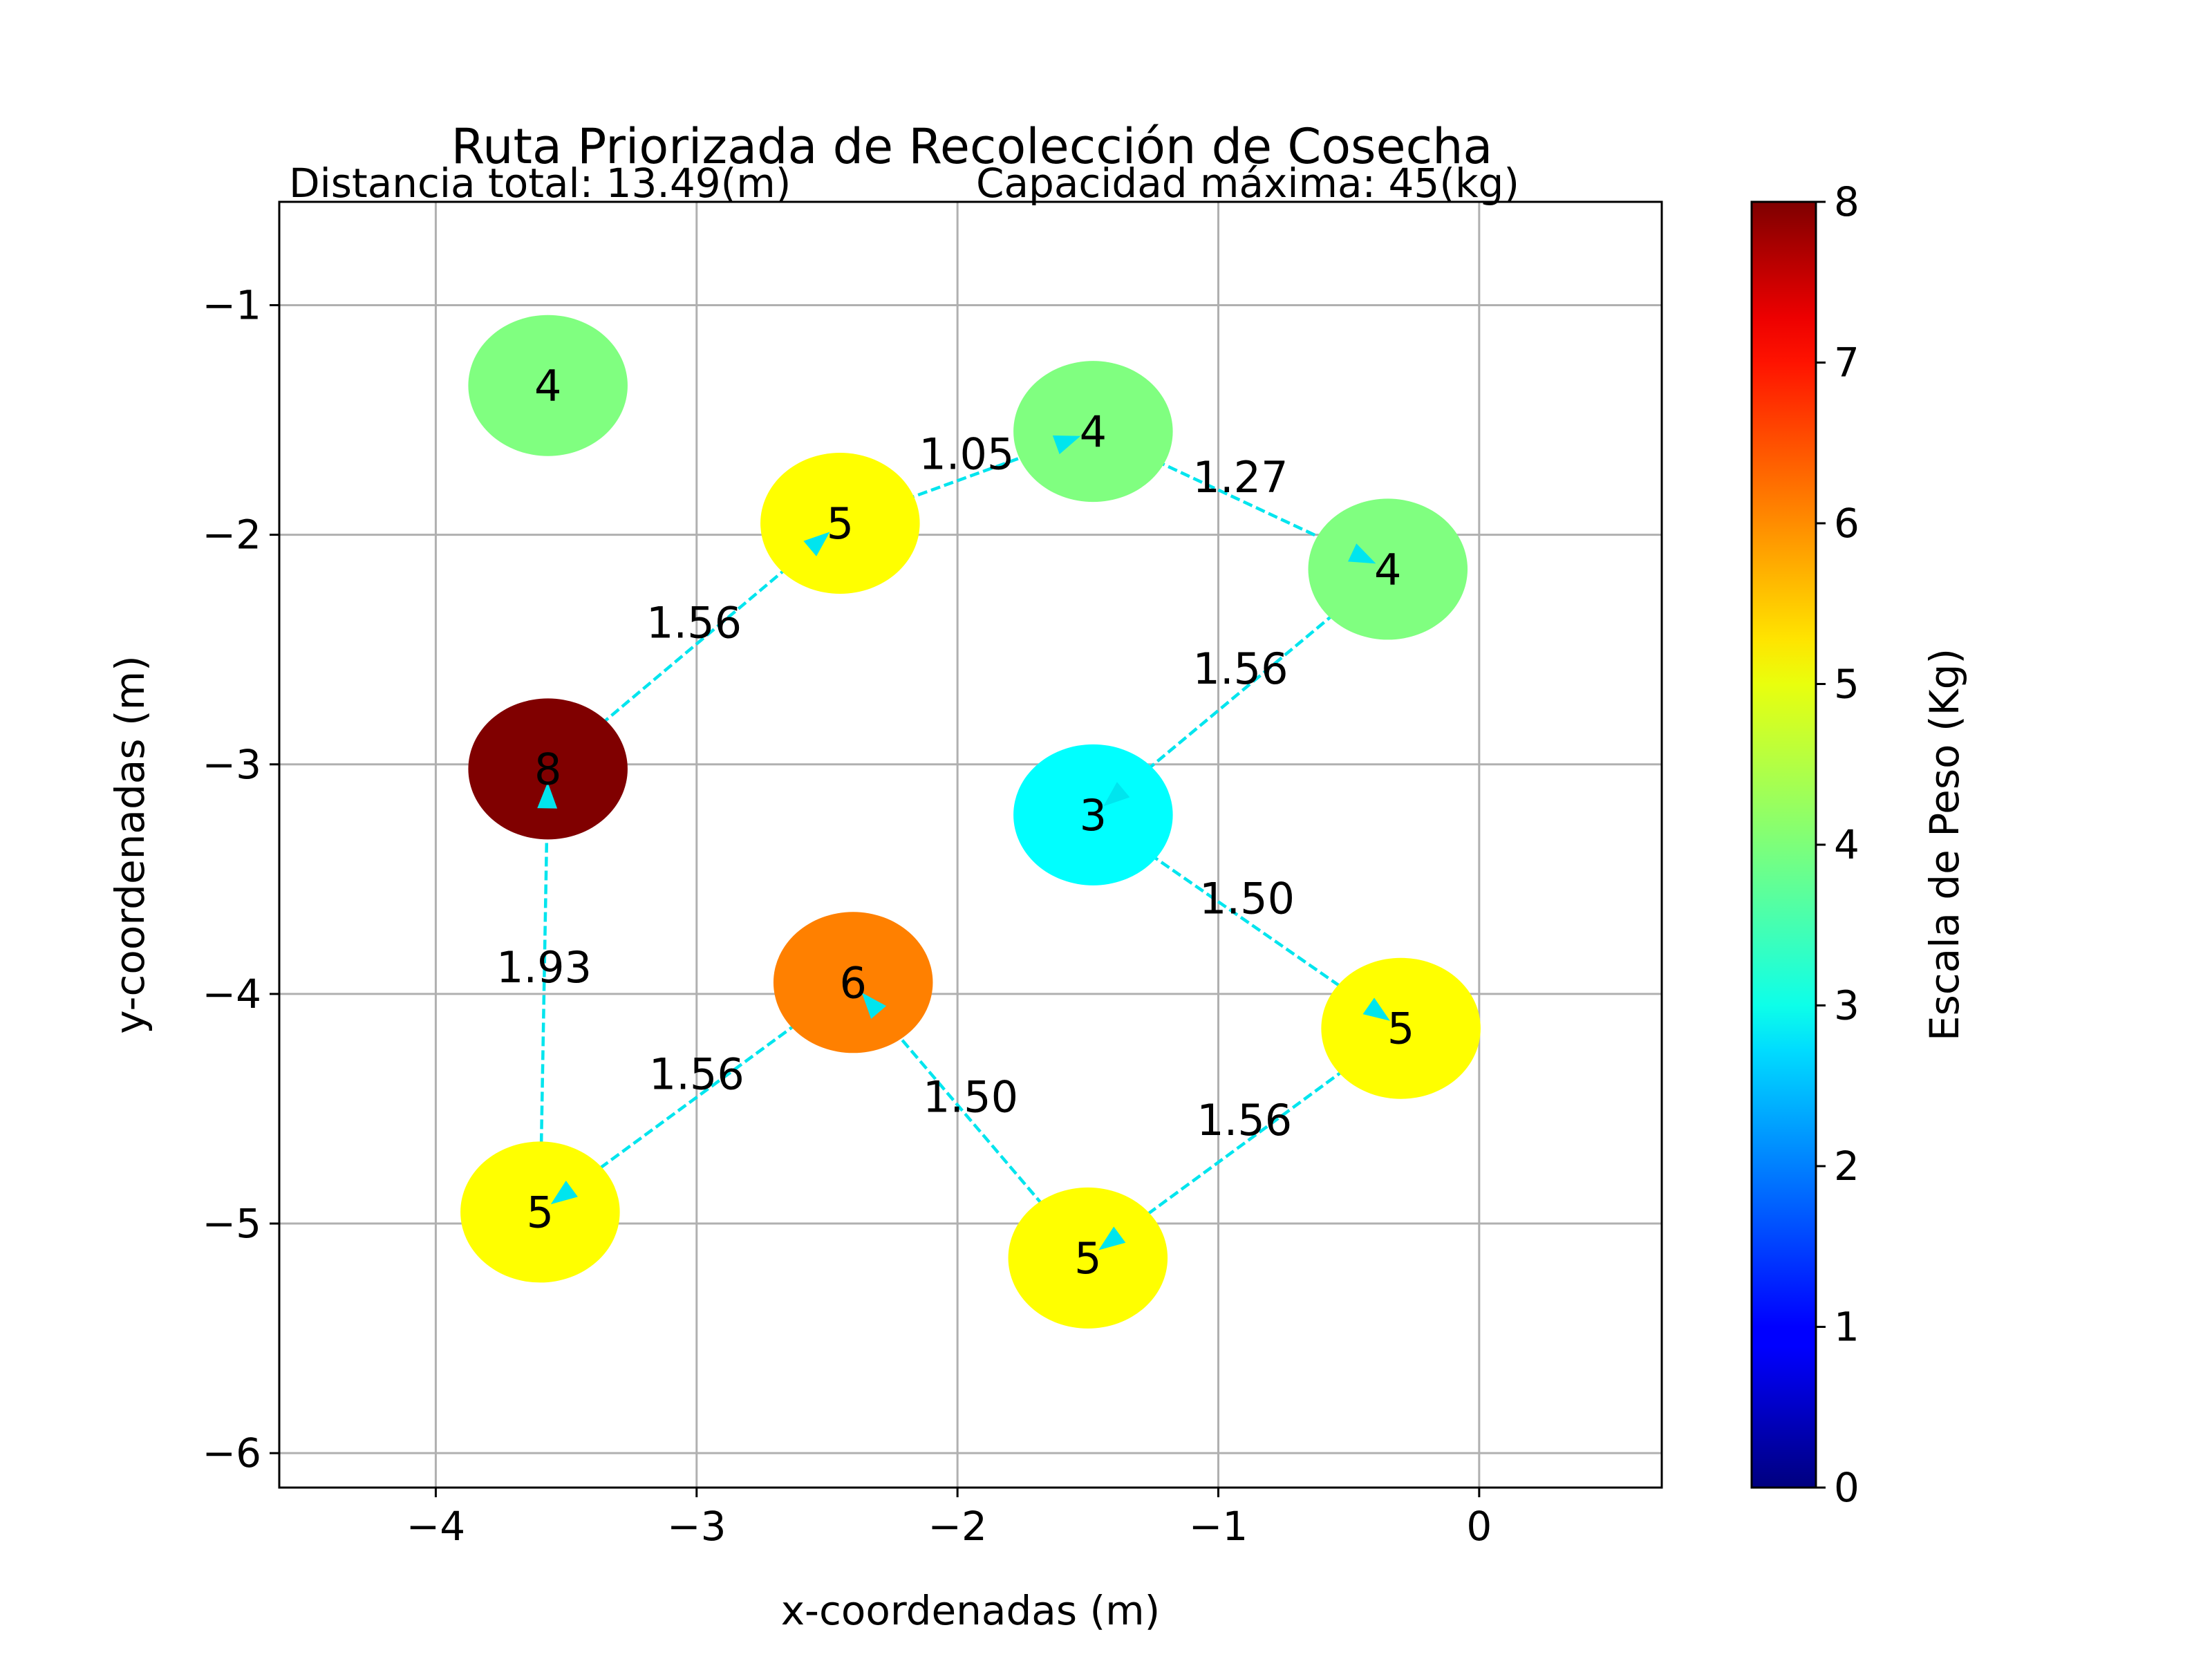  Describe the element at coordinates (1479, 1526) in the screenshot. I see `x-tick-label: 0` at that location.